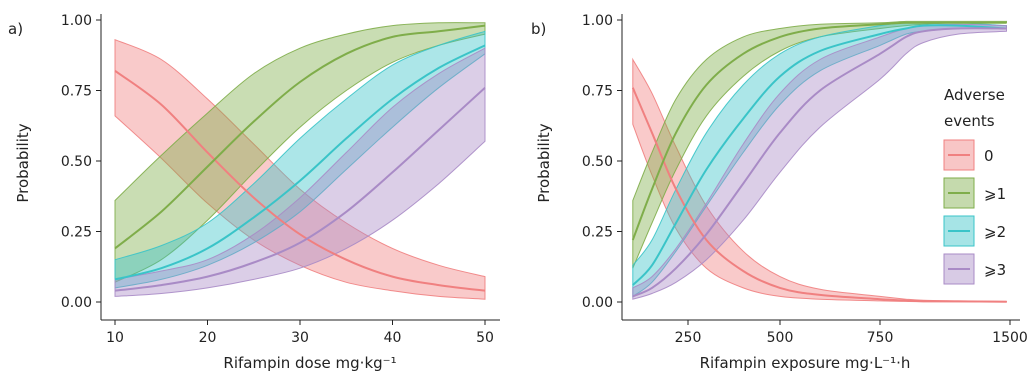 This screenshot has width=1035, height=382. Describe the element at coordinates (597, 162) in the screenshot. I see `y-tick-label-b-2: 0.50` at that location.